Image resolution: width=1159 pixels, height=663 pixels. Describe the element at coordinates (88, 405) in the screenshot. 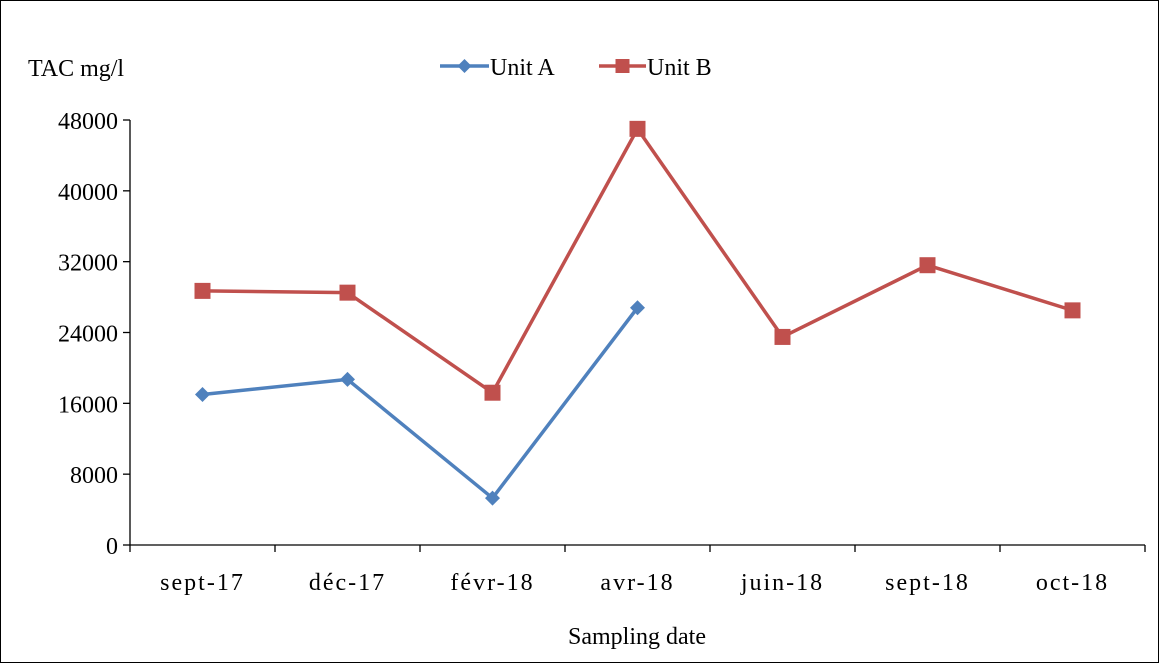

I see `y-tick-label: 16000` at that location.